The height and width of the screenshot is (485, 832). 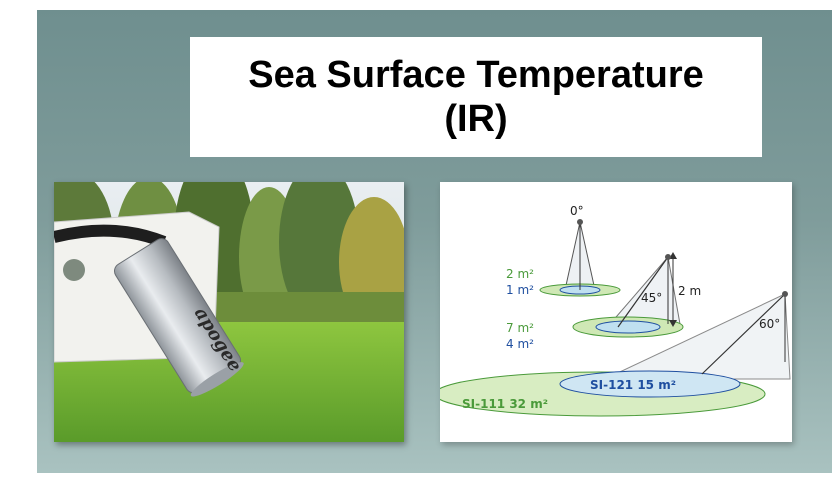 What do you see at coordinates (577, 211) in the screenshot?
I see `angle-0-label: 0°` at bounding box center [577, 211].